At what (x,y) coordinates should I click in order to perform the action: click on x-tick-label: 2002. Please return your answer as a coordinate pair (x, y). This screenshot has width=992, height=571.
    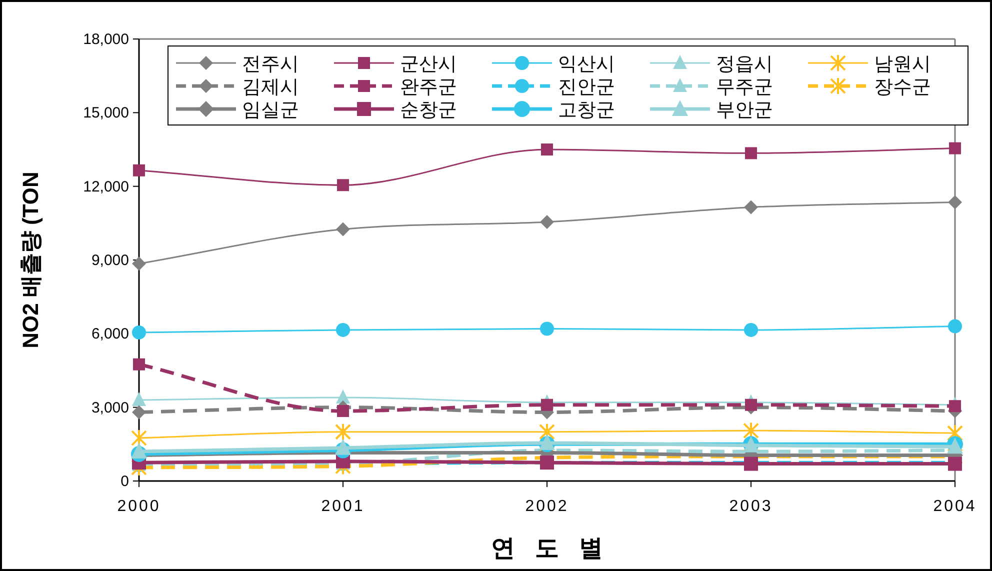
    Looking at the image, I should click on (547, 506).